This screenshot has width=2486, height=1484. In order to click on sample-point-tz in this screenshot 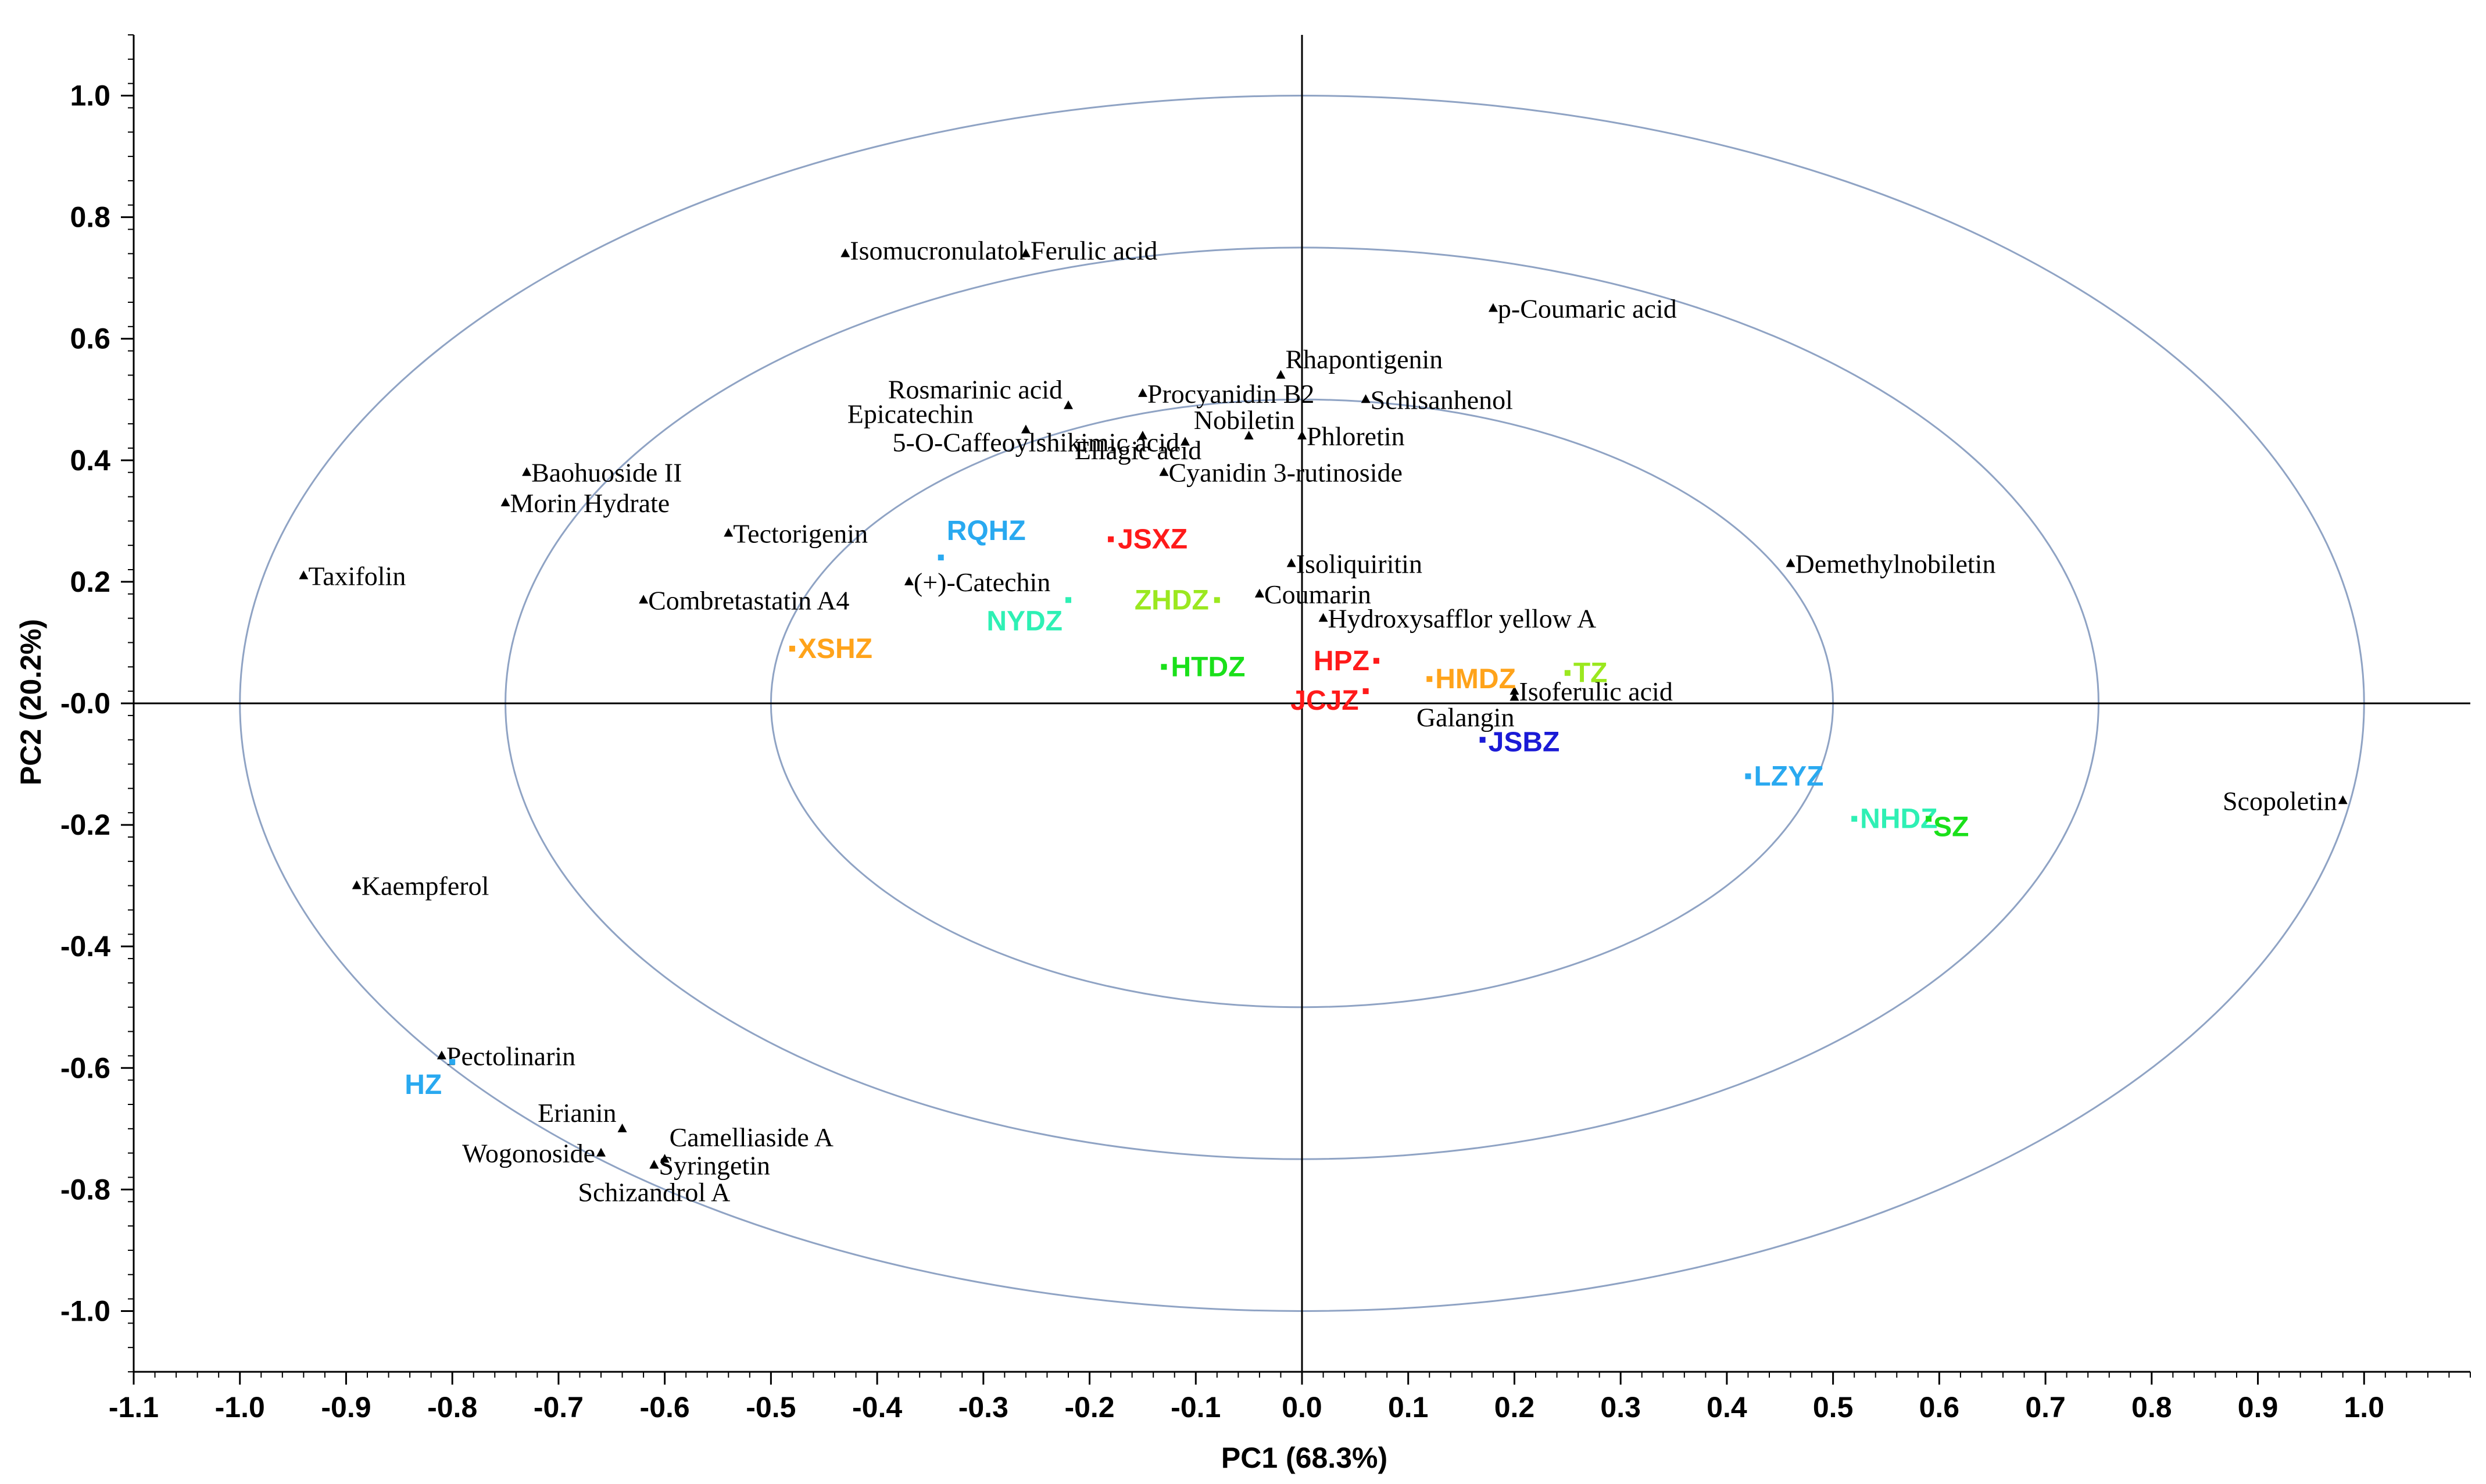, I will do `click(1567, 673)`.